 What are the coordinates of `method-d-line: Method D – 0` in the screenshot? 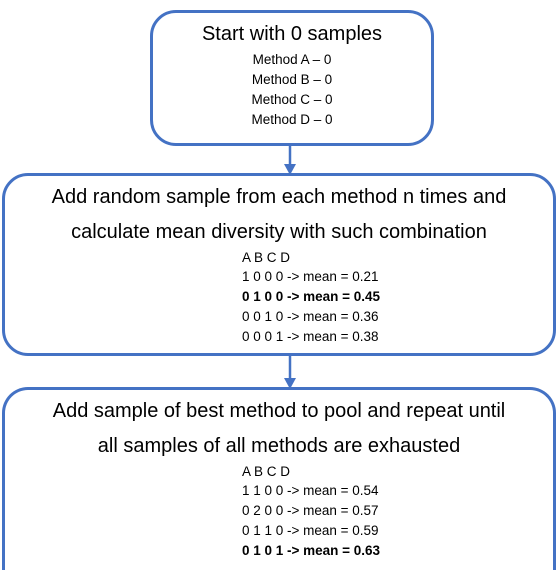 It's located at (292, 119).